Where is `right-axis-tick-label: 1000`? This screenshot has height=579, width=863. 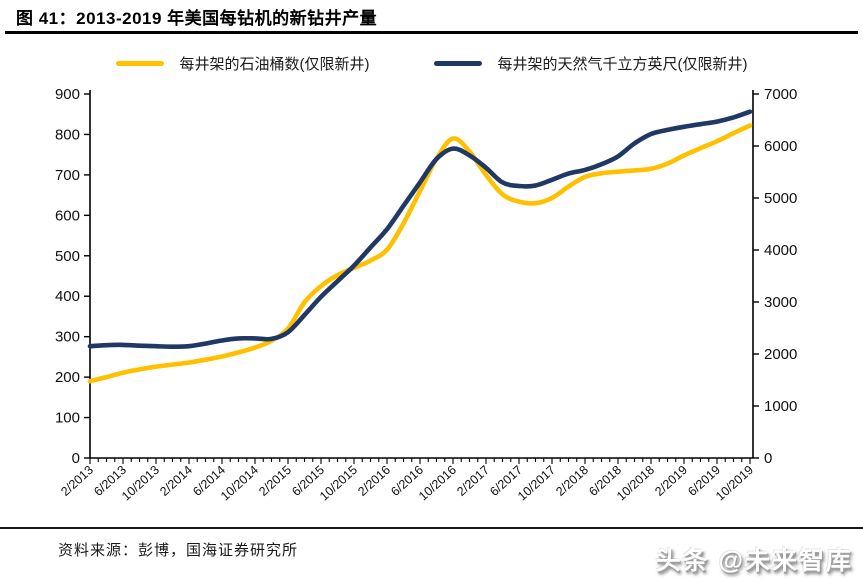
right-axis-tick-label: 1000 is located at coordinates (780, 406).